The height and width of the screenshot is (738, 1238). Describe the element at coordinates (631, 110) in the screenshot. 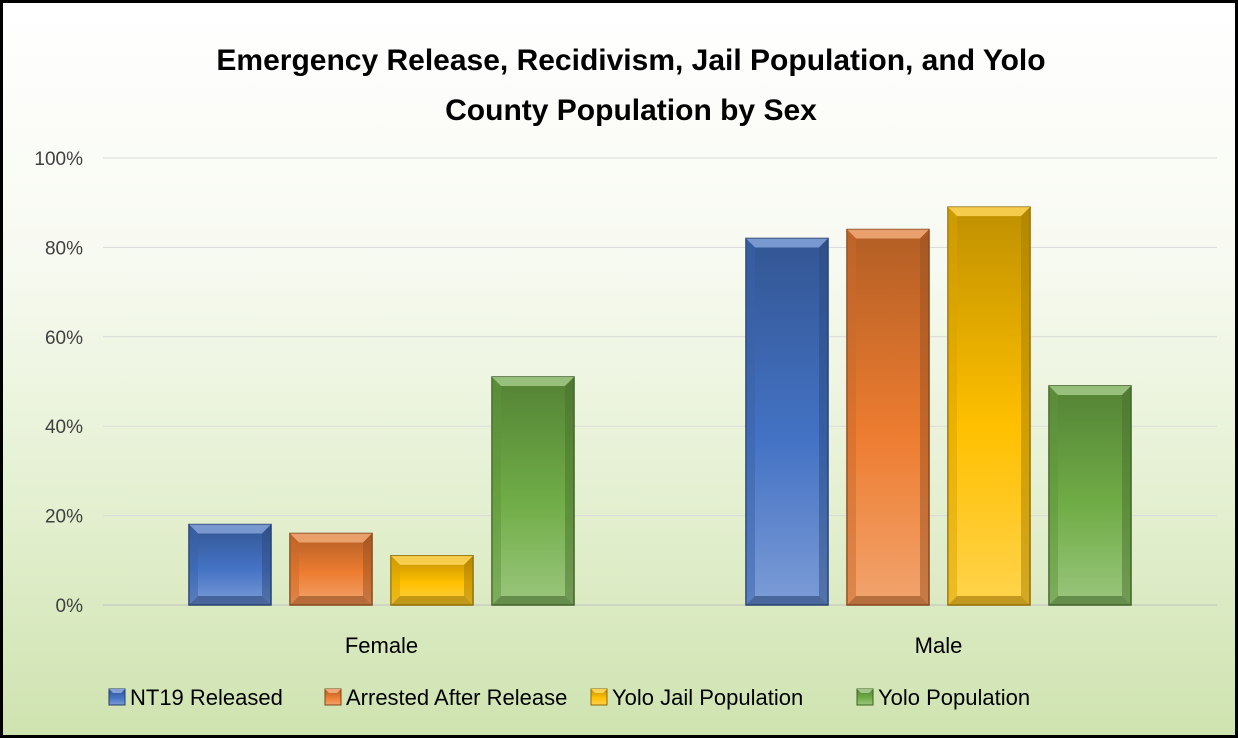

I see `chart-title-line-2: County Population by Sex` at that location.